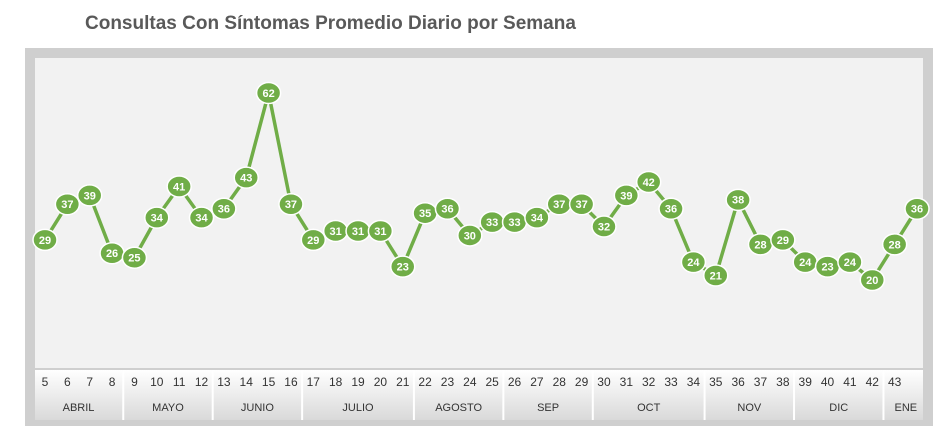 The width and height of the screenshot is (946, 434). I want to click on week-label: 23, so click(448, 382).